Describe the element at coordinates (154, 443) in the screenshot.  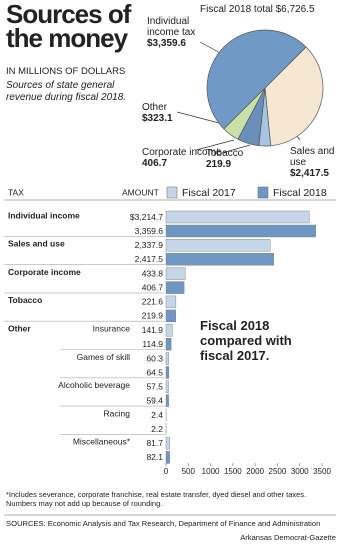
I see `value-label: 81.7` at that location.